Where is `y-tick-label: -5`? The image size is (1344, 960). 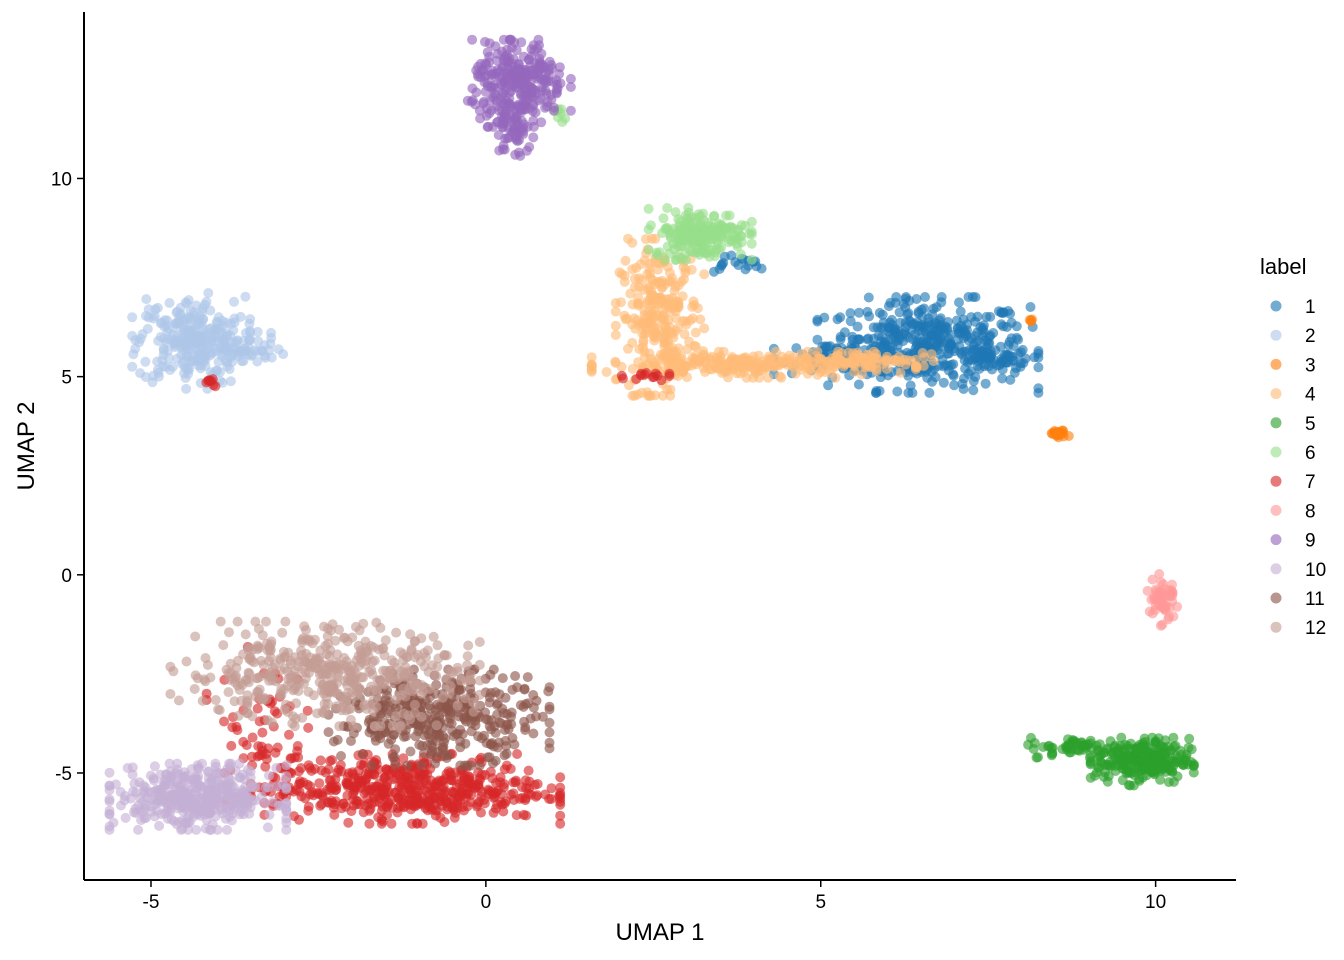
y-tick-label: -5 is located at coordinates (63, 774).